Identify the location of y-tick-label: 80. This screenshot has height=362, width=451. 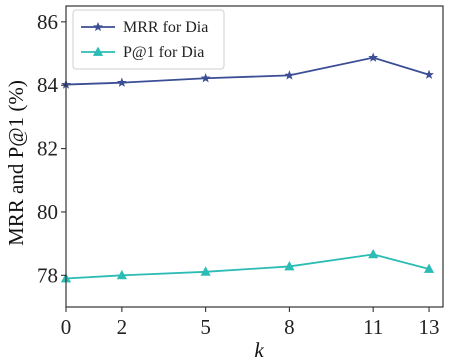
(47, 212).